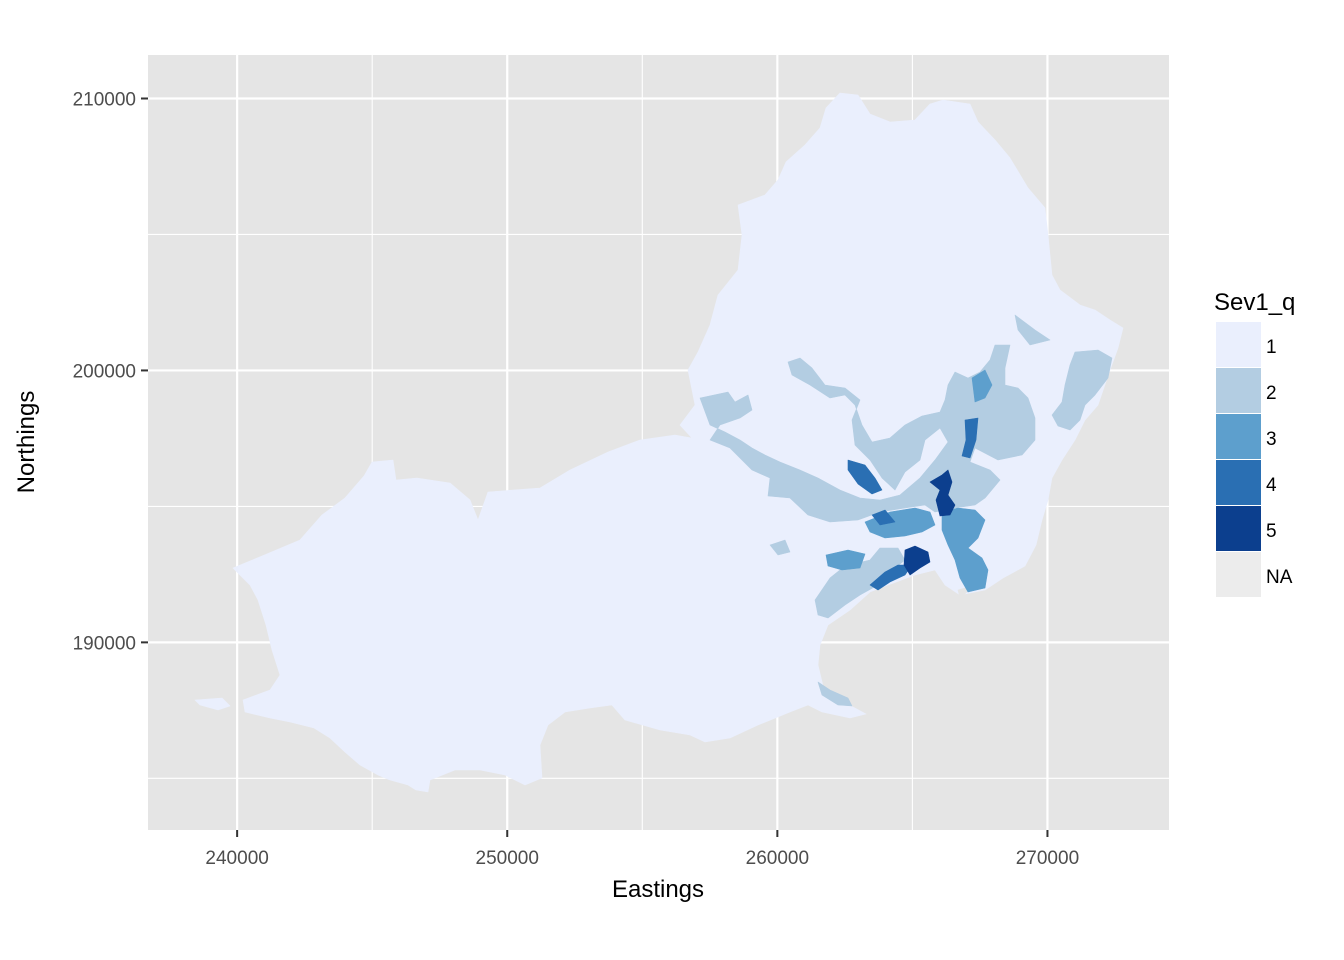 This screenshot has width=1344, height=960. Describe the element at coordinates (1271, 393) in the screenshot. I see `legend-label: 2` at that location.